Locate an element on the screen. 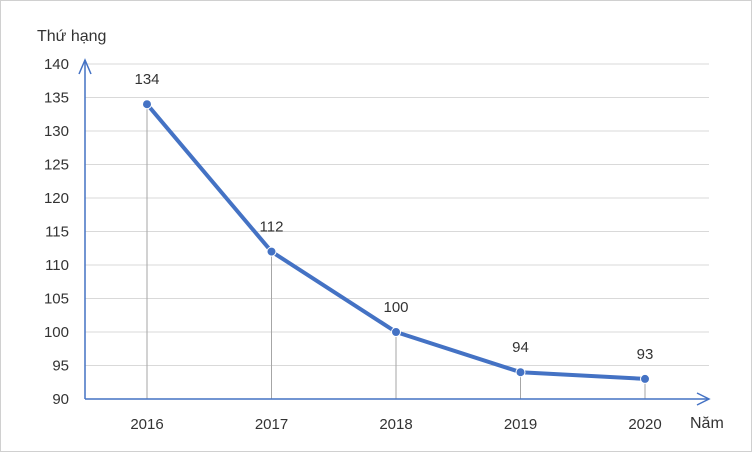 The width and height of the screenshot is (752, 452). x-tick-label: 2017 is located at coordinates (271, 424).